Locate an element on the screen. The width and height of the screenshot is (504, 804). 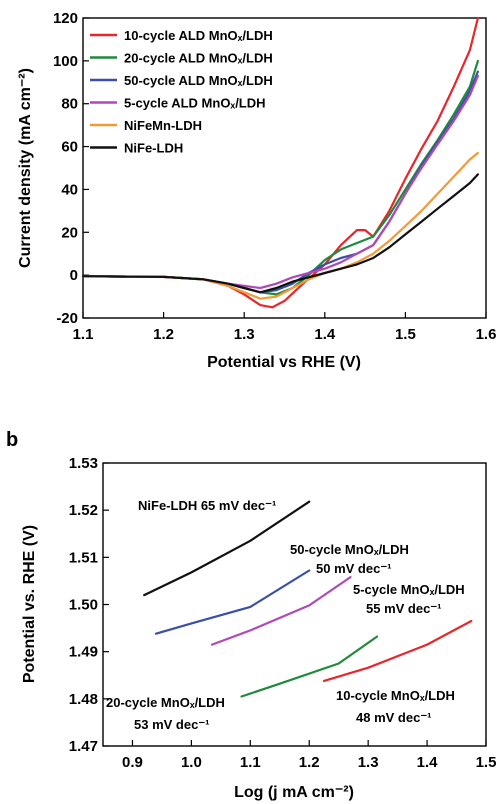
panel-b-x-tick-label: 1.2 is located at coordinates (309, 762).